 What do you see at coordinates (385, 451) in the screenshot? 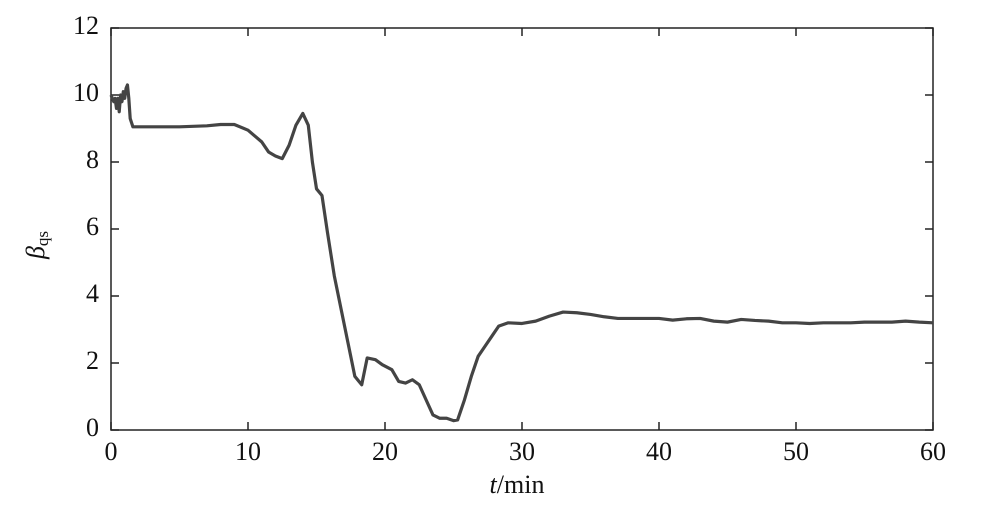
I see `x-tick-label: 20` at bounding box center [385, 451].